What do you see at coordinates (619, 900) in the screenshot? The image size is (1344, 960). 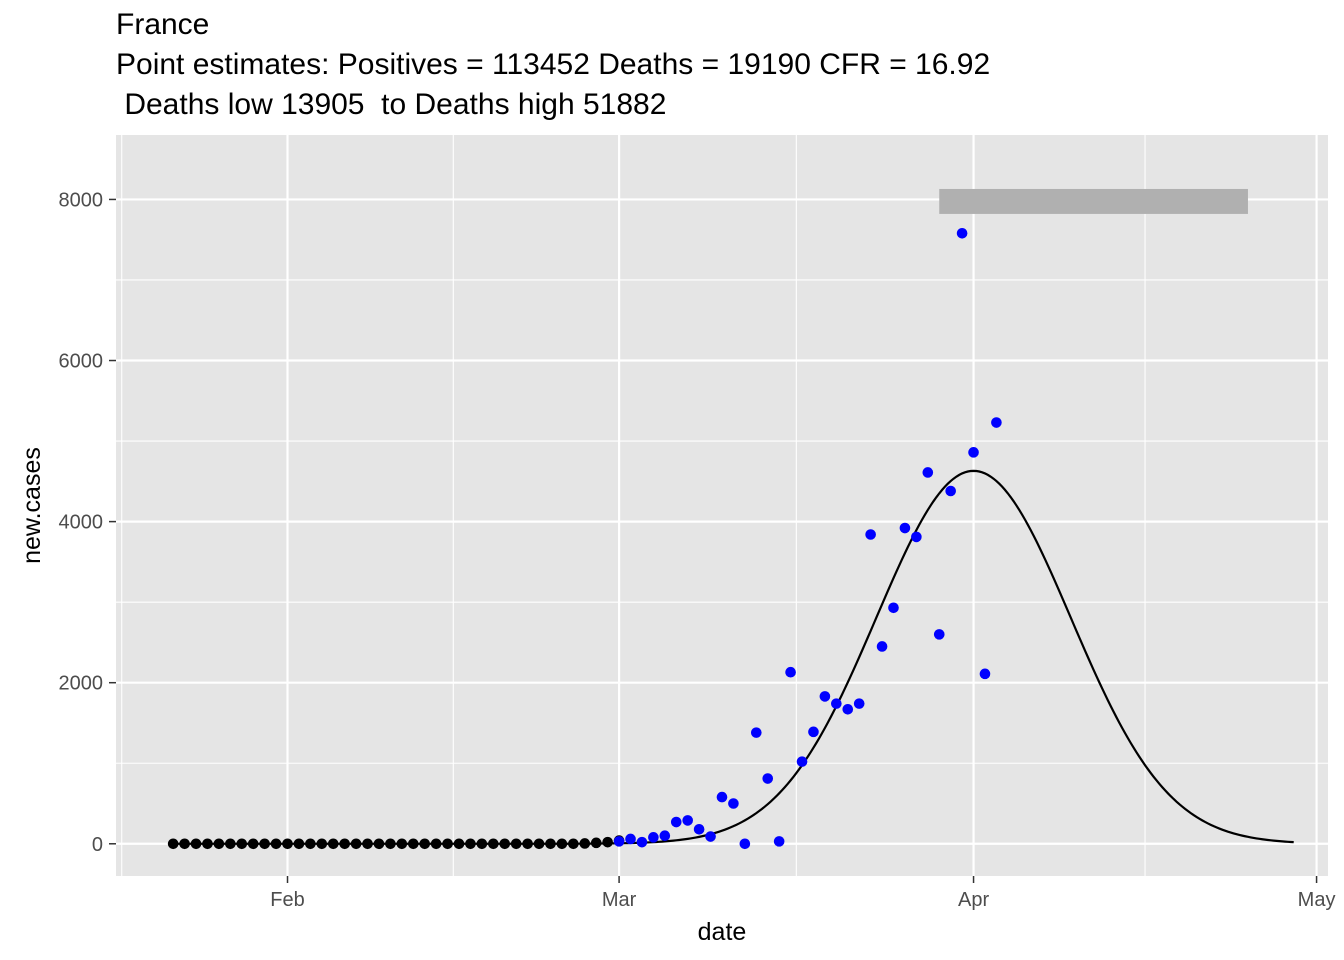 I see `x-tick-label: Mar` at bounding box center [619, 900].